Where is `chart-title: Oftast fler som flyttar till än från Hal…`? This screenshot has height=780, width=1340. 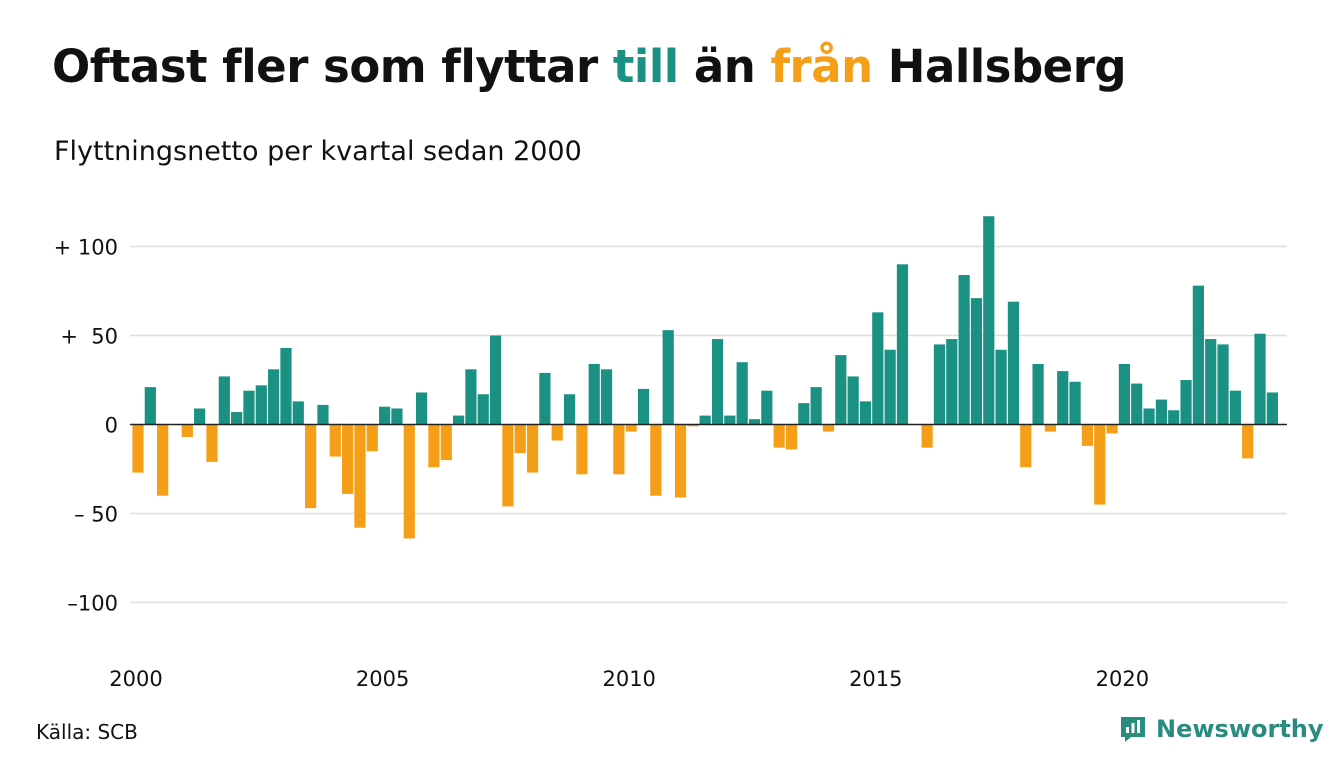 chart-title: Oftast fler som flyttar till än från Hal… is located at coordinates (589, 66).